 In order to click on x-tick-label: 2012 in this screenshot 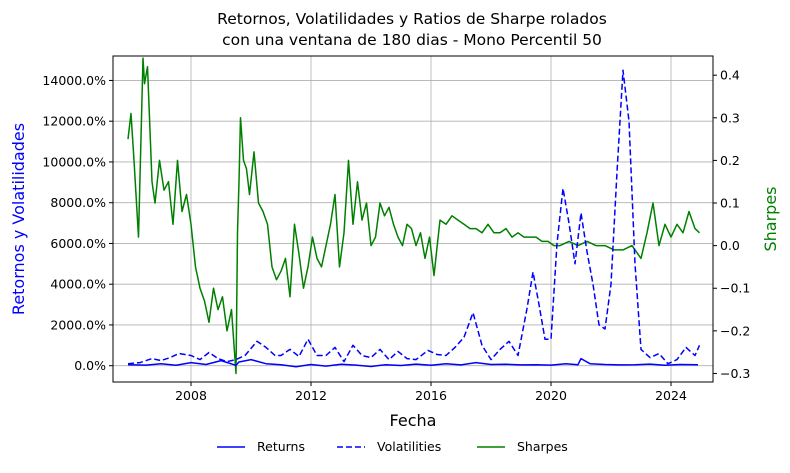, I will do `click(311, 395)`.